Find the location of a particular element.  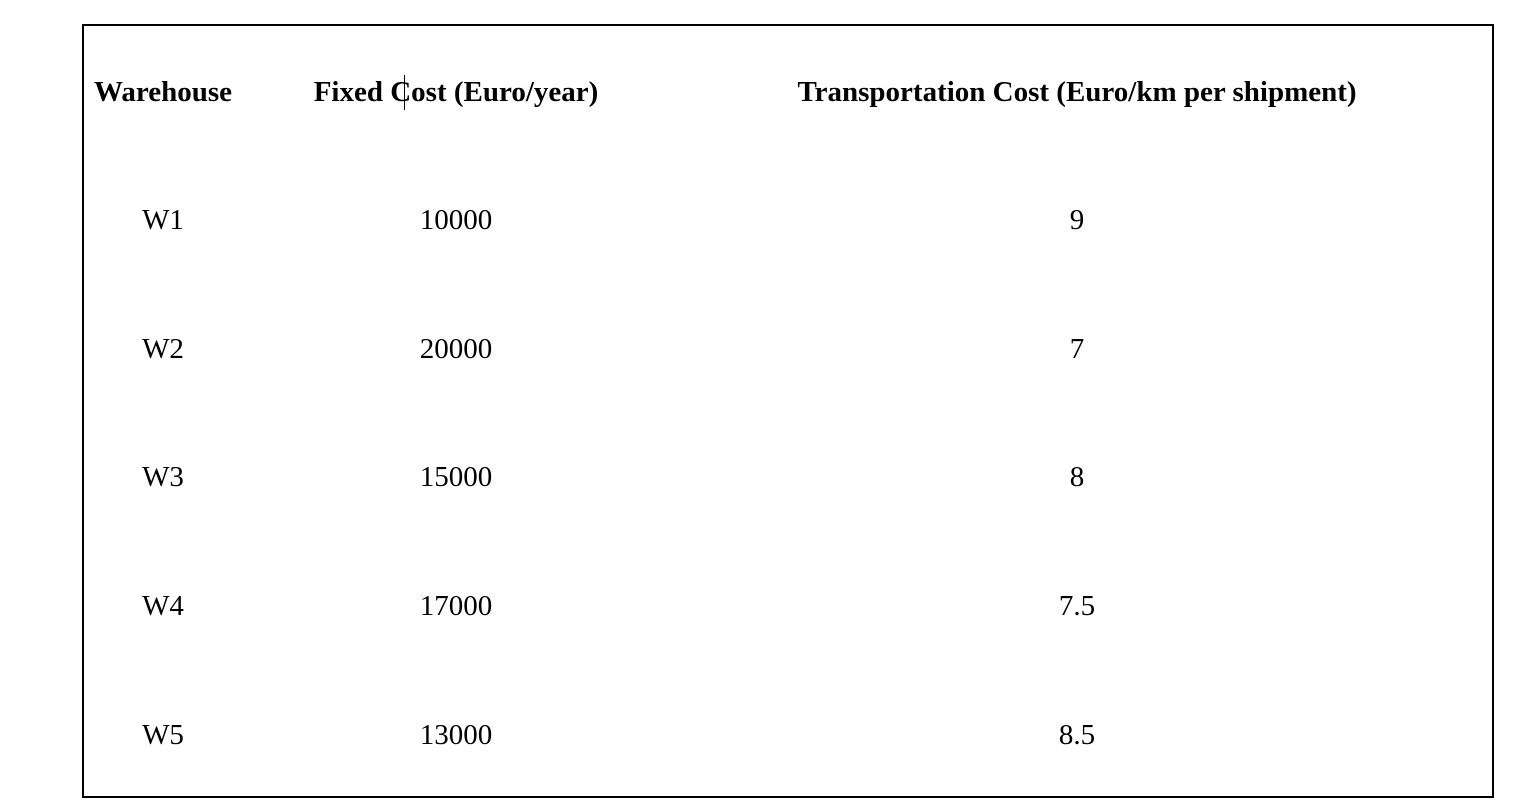

table-row-1-fixed-cost: 10000 is located at coordinates (456, 220).